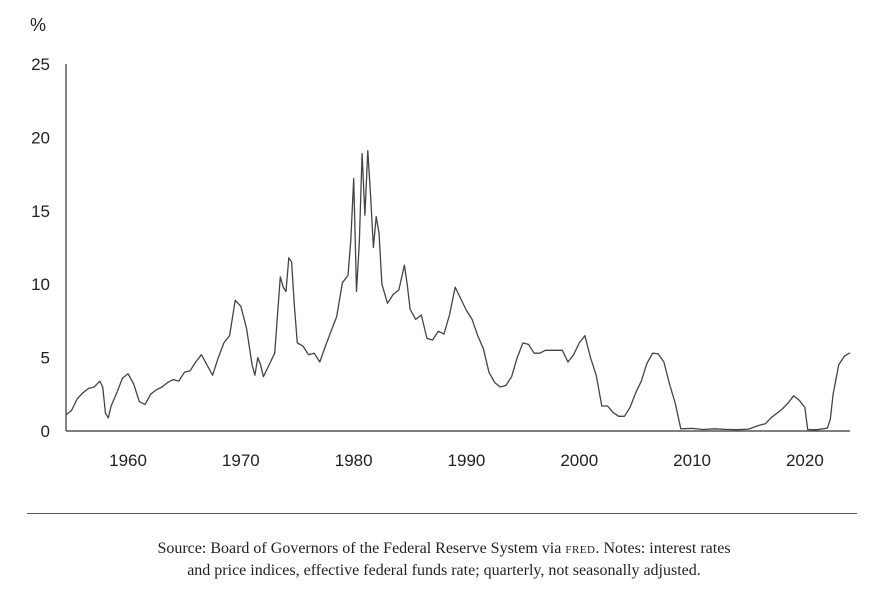 This screenshot has height=600, width=888. Describe the element at coordinates (40, 137) in the screenshot. I see `y-tick-label: 20` at that location.